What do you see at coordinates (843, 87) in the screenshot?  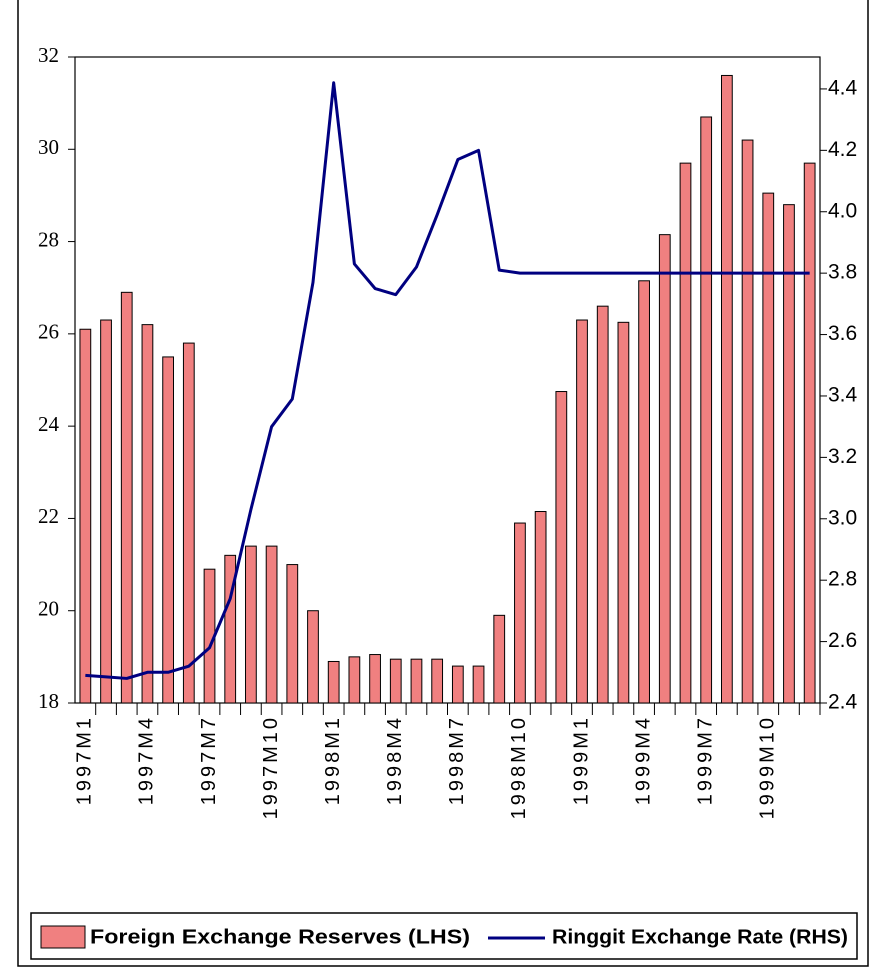 I see `y2-tick-label: 4.4` at bounding box center [843, 87].